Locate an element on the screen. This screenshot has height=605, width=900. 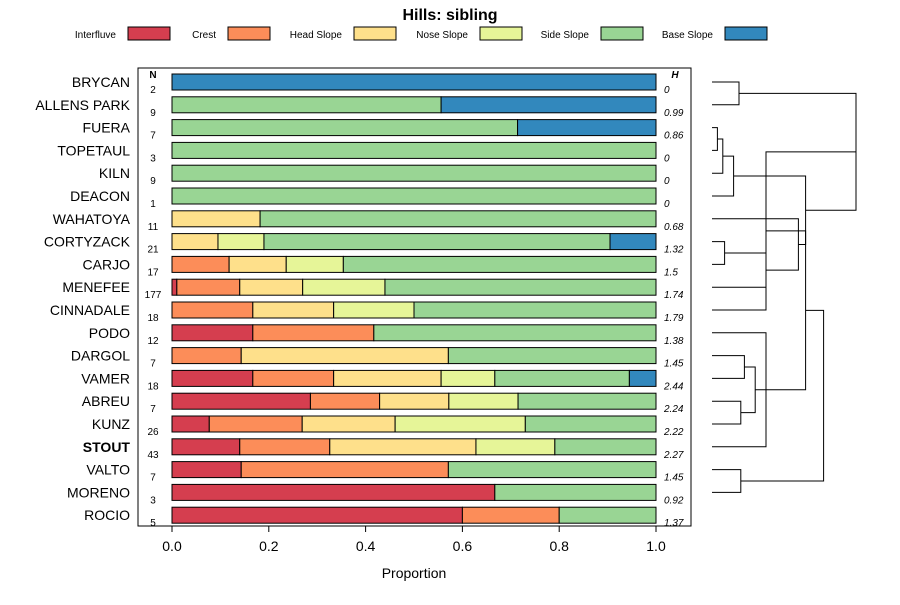
n-label-menefee: 177 is located at coordinates (153, 295).